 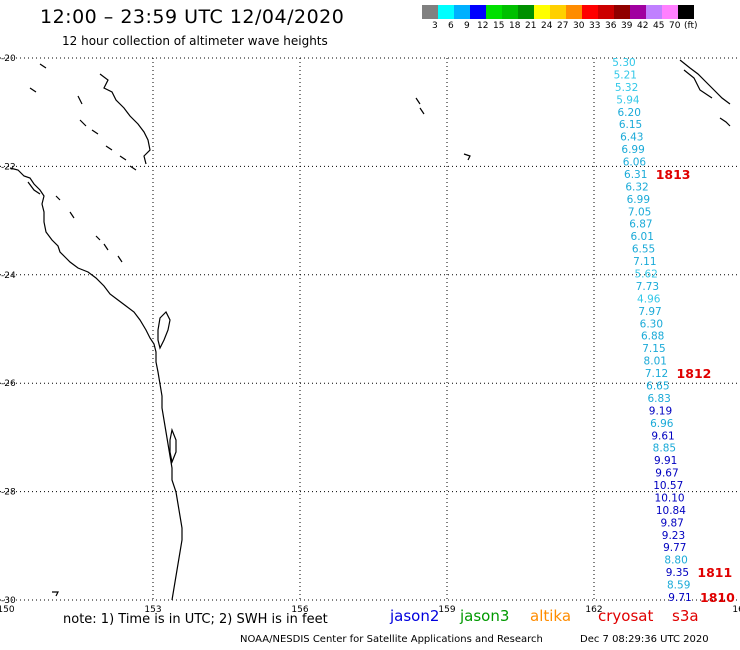 I want to click on wave-height-value: 6.20, so click(x=629, y=113).